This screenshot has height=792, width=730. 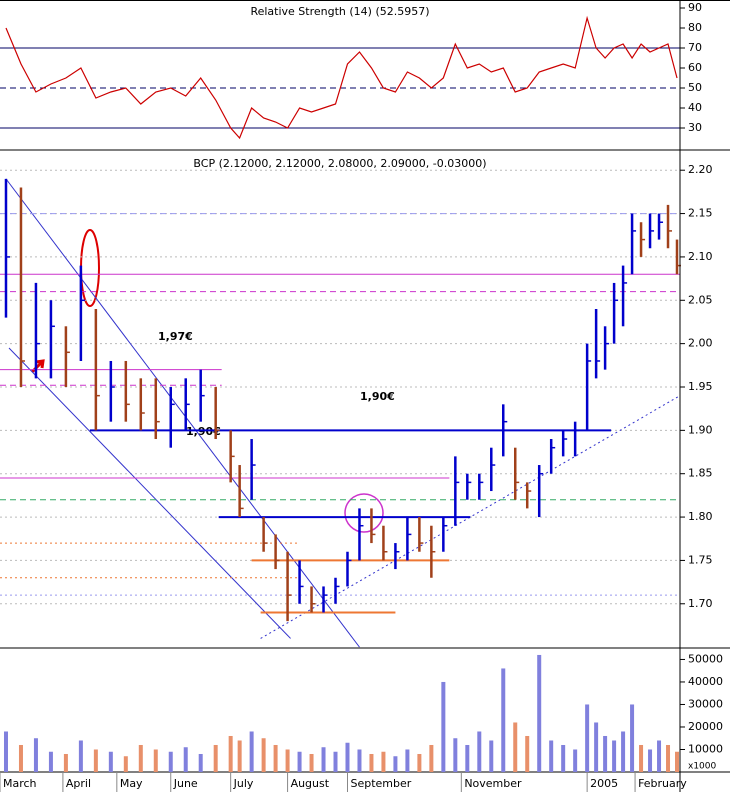 What do you see at coordinates (695, 47) in the screenshot?
I see `y-tick-label: 70` at bounding box center [695, 47].